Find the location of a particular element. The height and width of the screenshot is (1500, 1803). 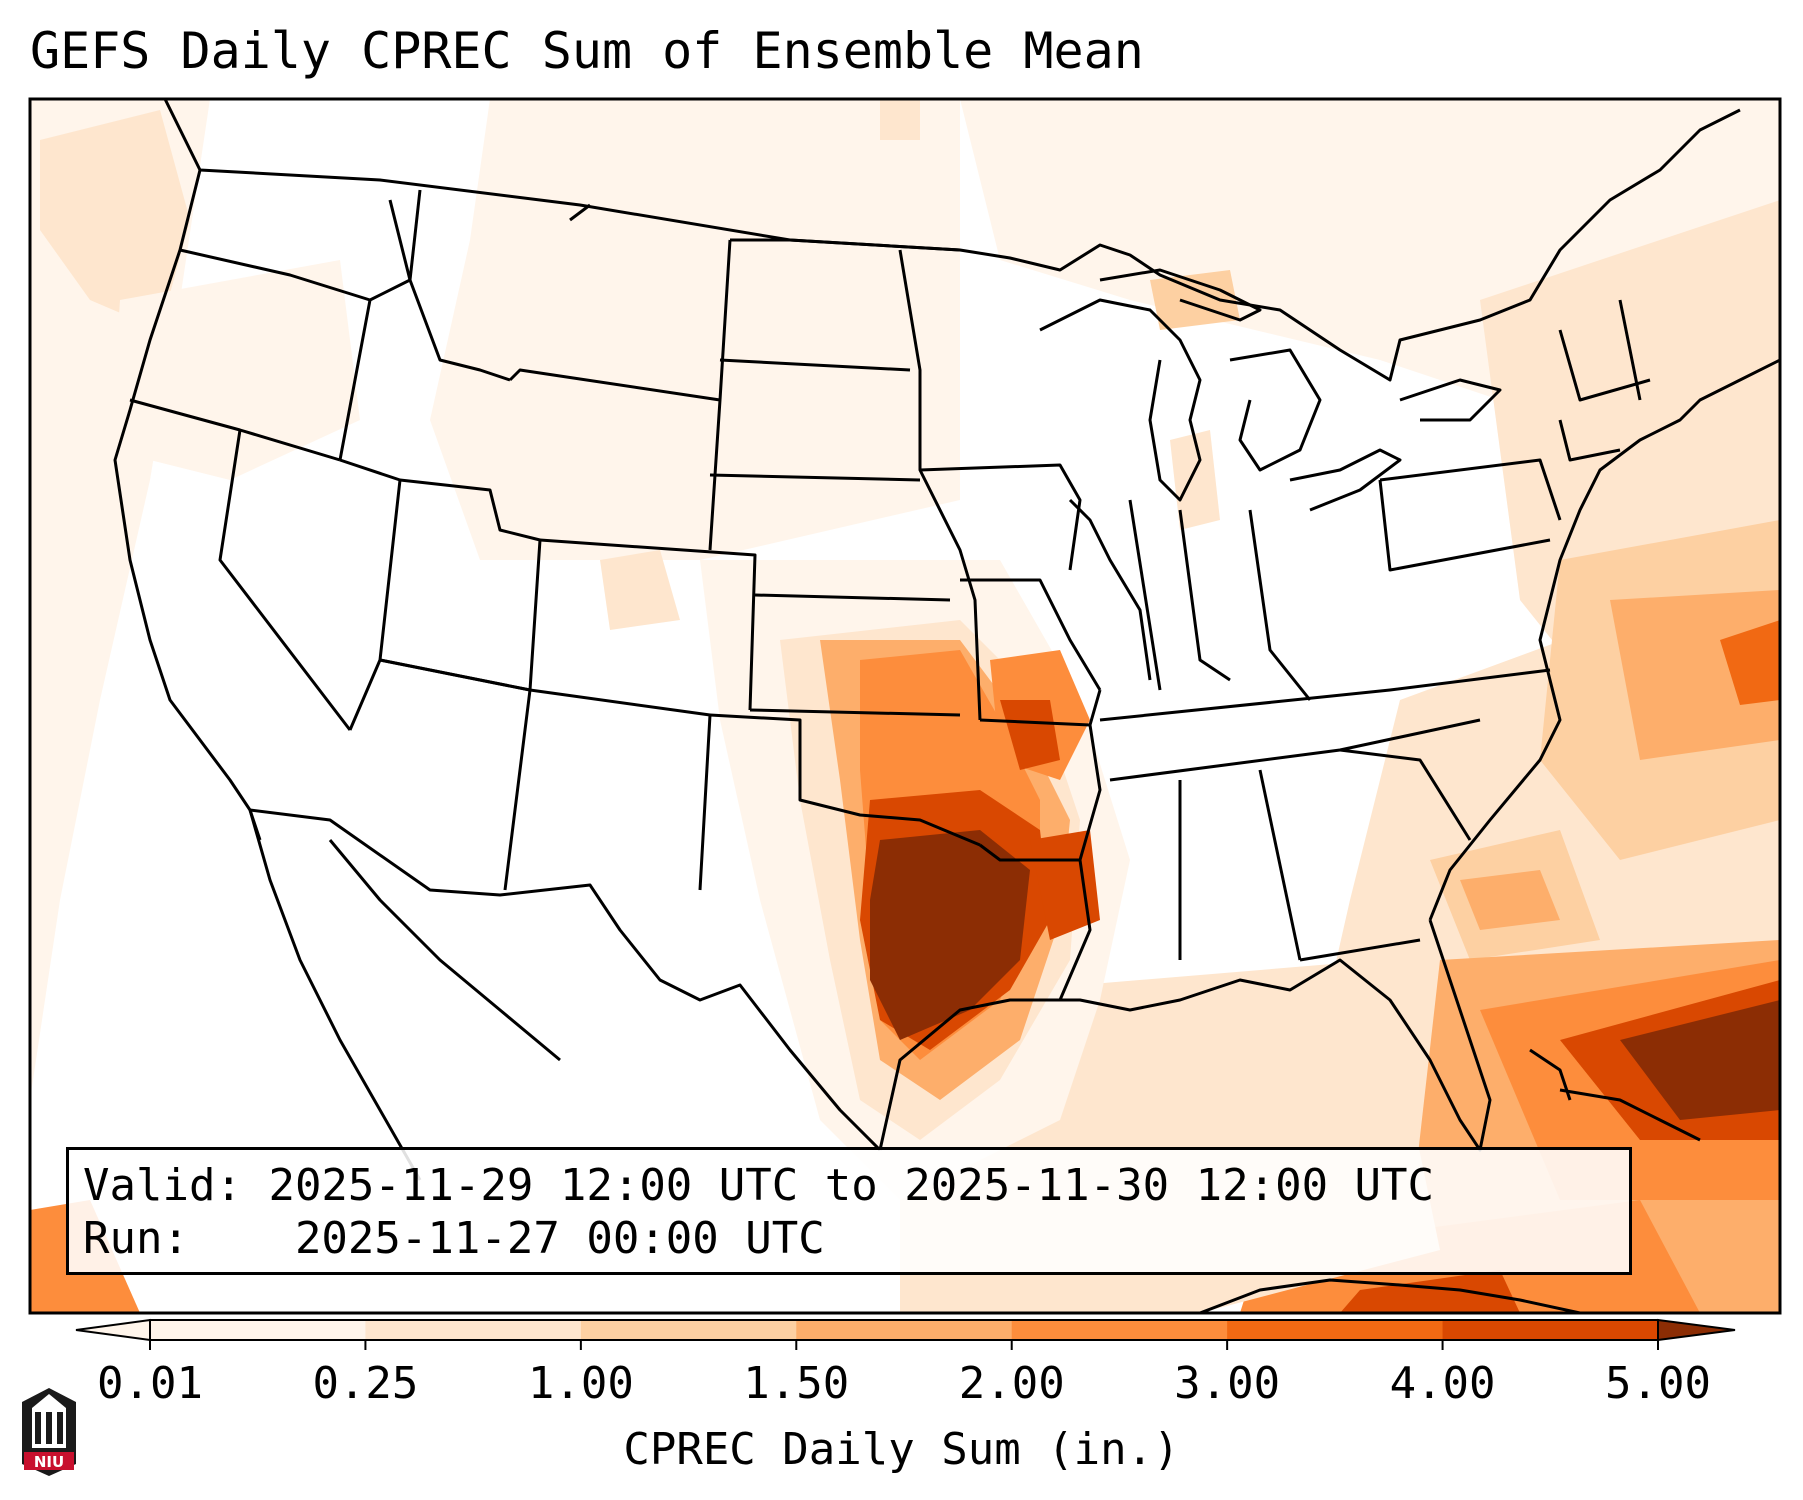

map-title: GEFS Daily CPREC Sum of Ensemble Mean is located at coordinates (587, 51).